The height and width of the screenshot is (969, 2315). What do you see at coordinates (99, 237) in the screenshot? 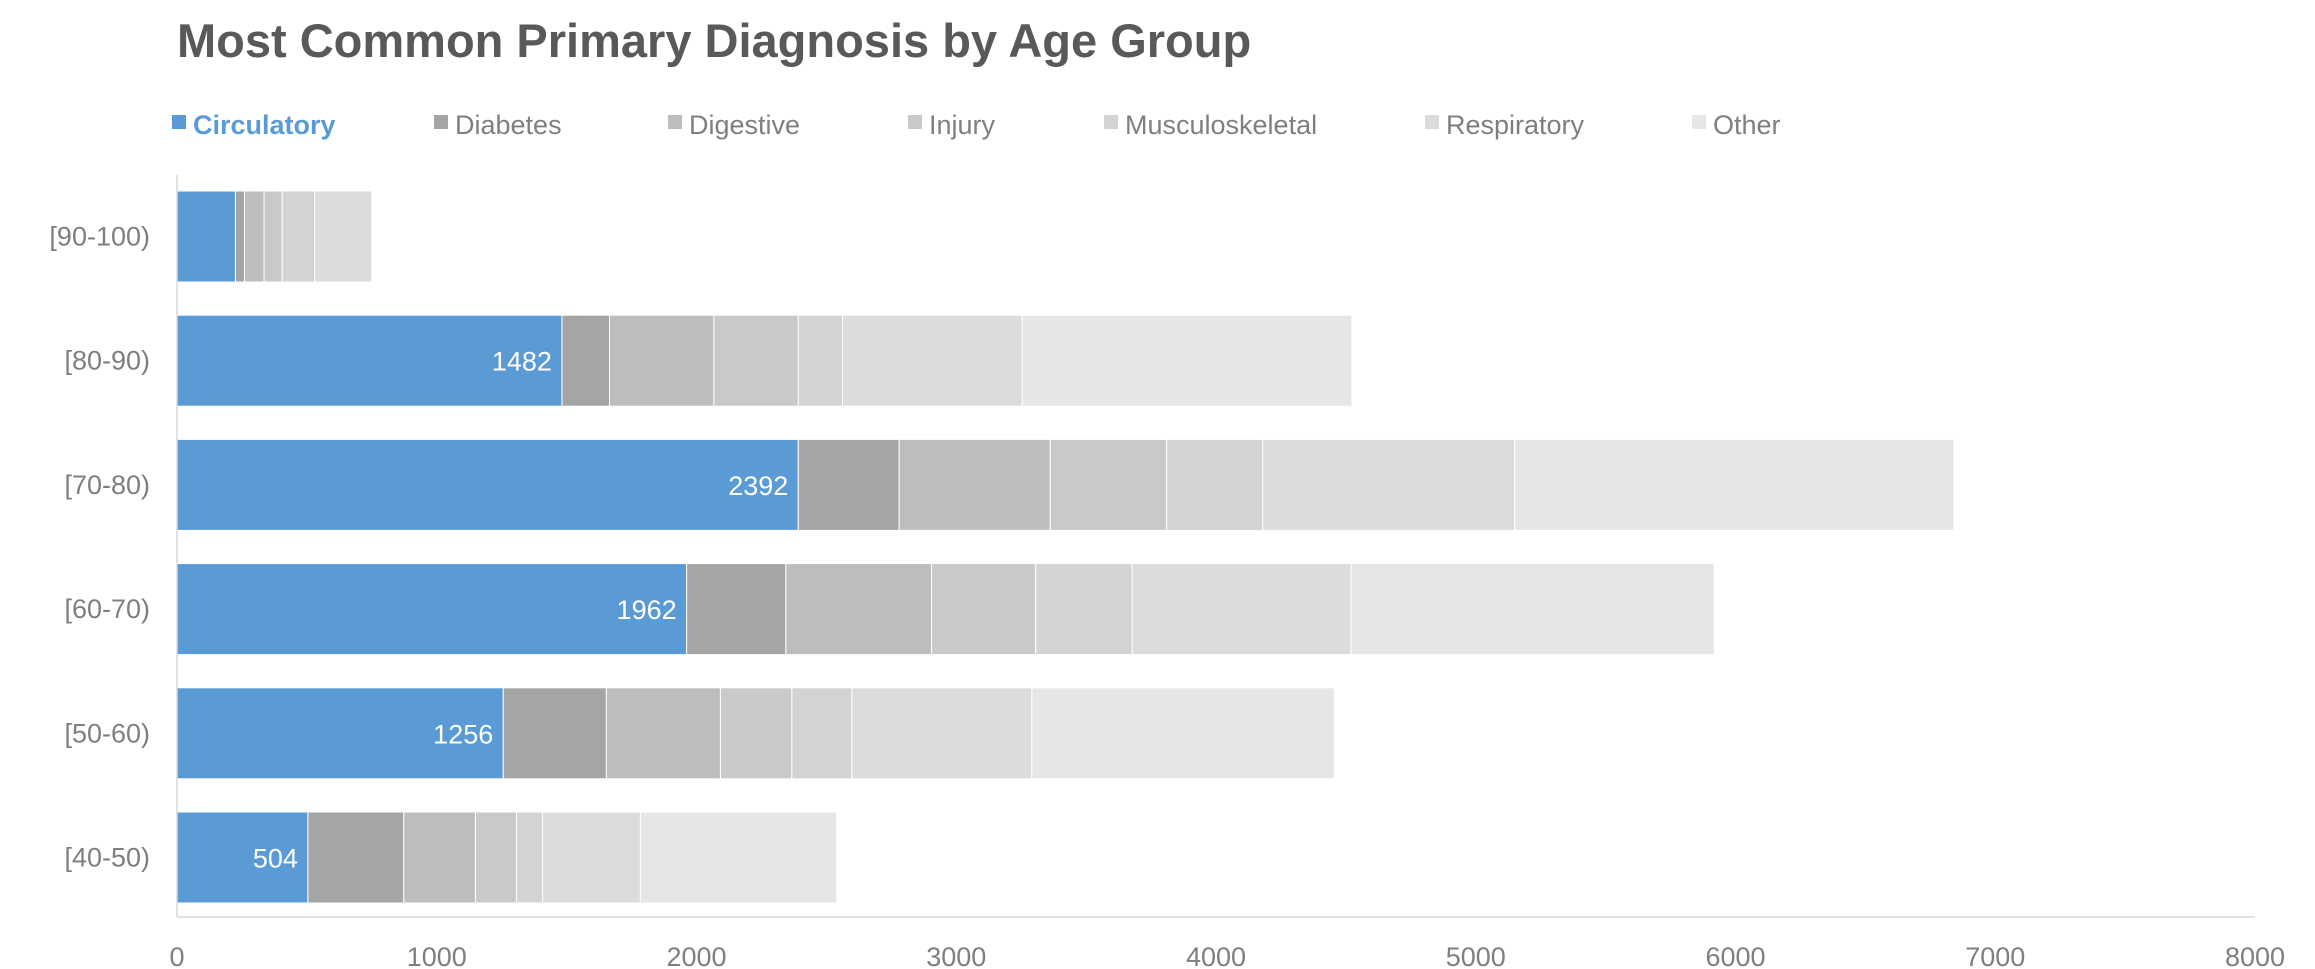
I see `category-tick-label: [90-100)` at bounding box center [99, 237].